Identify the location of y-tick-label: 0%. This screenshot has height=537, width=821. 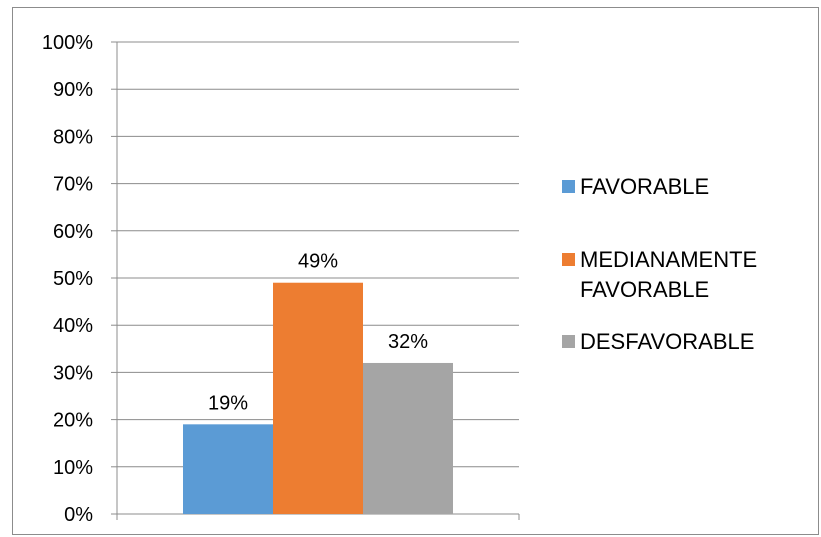
(78, 515).